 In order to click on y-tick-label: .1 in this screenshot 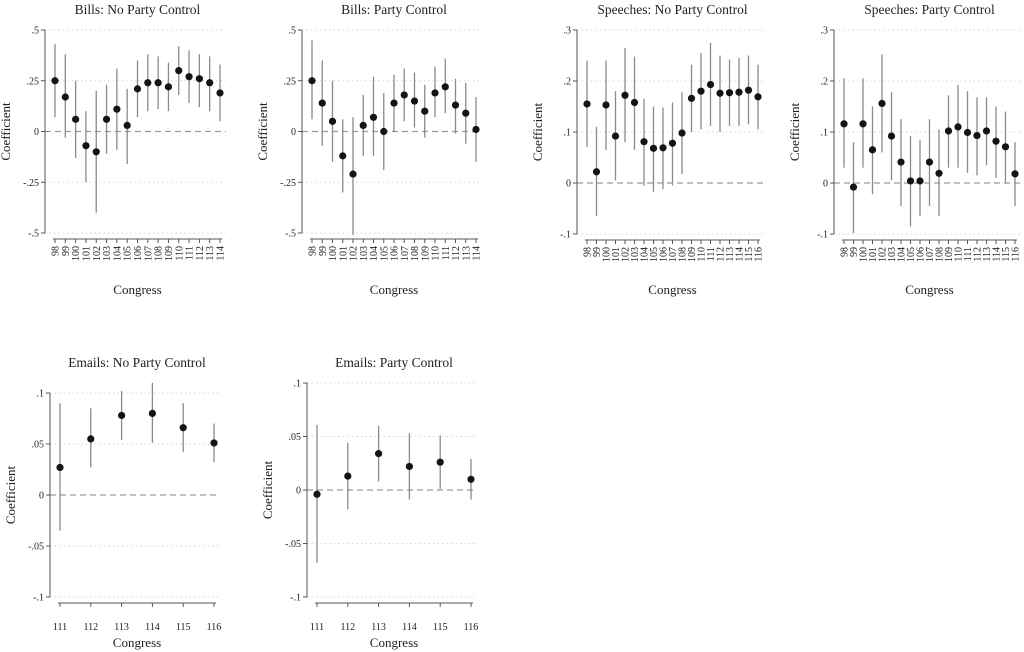, I will do `click(825, 133)`.